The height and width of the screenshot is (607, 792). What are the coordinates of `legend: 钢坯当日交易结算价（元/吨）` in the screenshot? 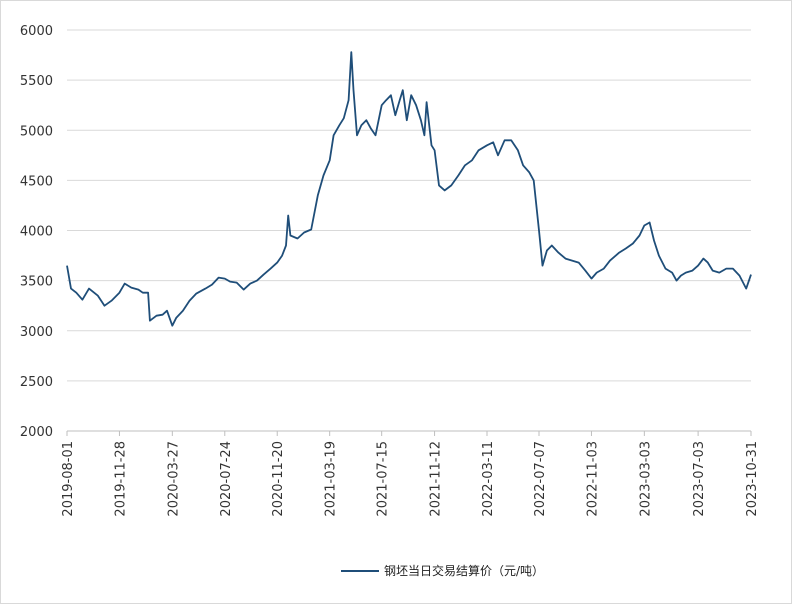 It's located at (442, 570).